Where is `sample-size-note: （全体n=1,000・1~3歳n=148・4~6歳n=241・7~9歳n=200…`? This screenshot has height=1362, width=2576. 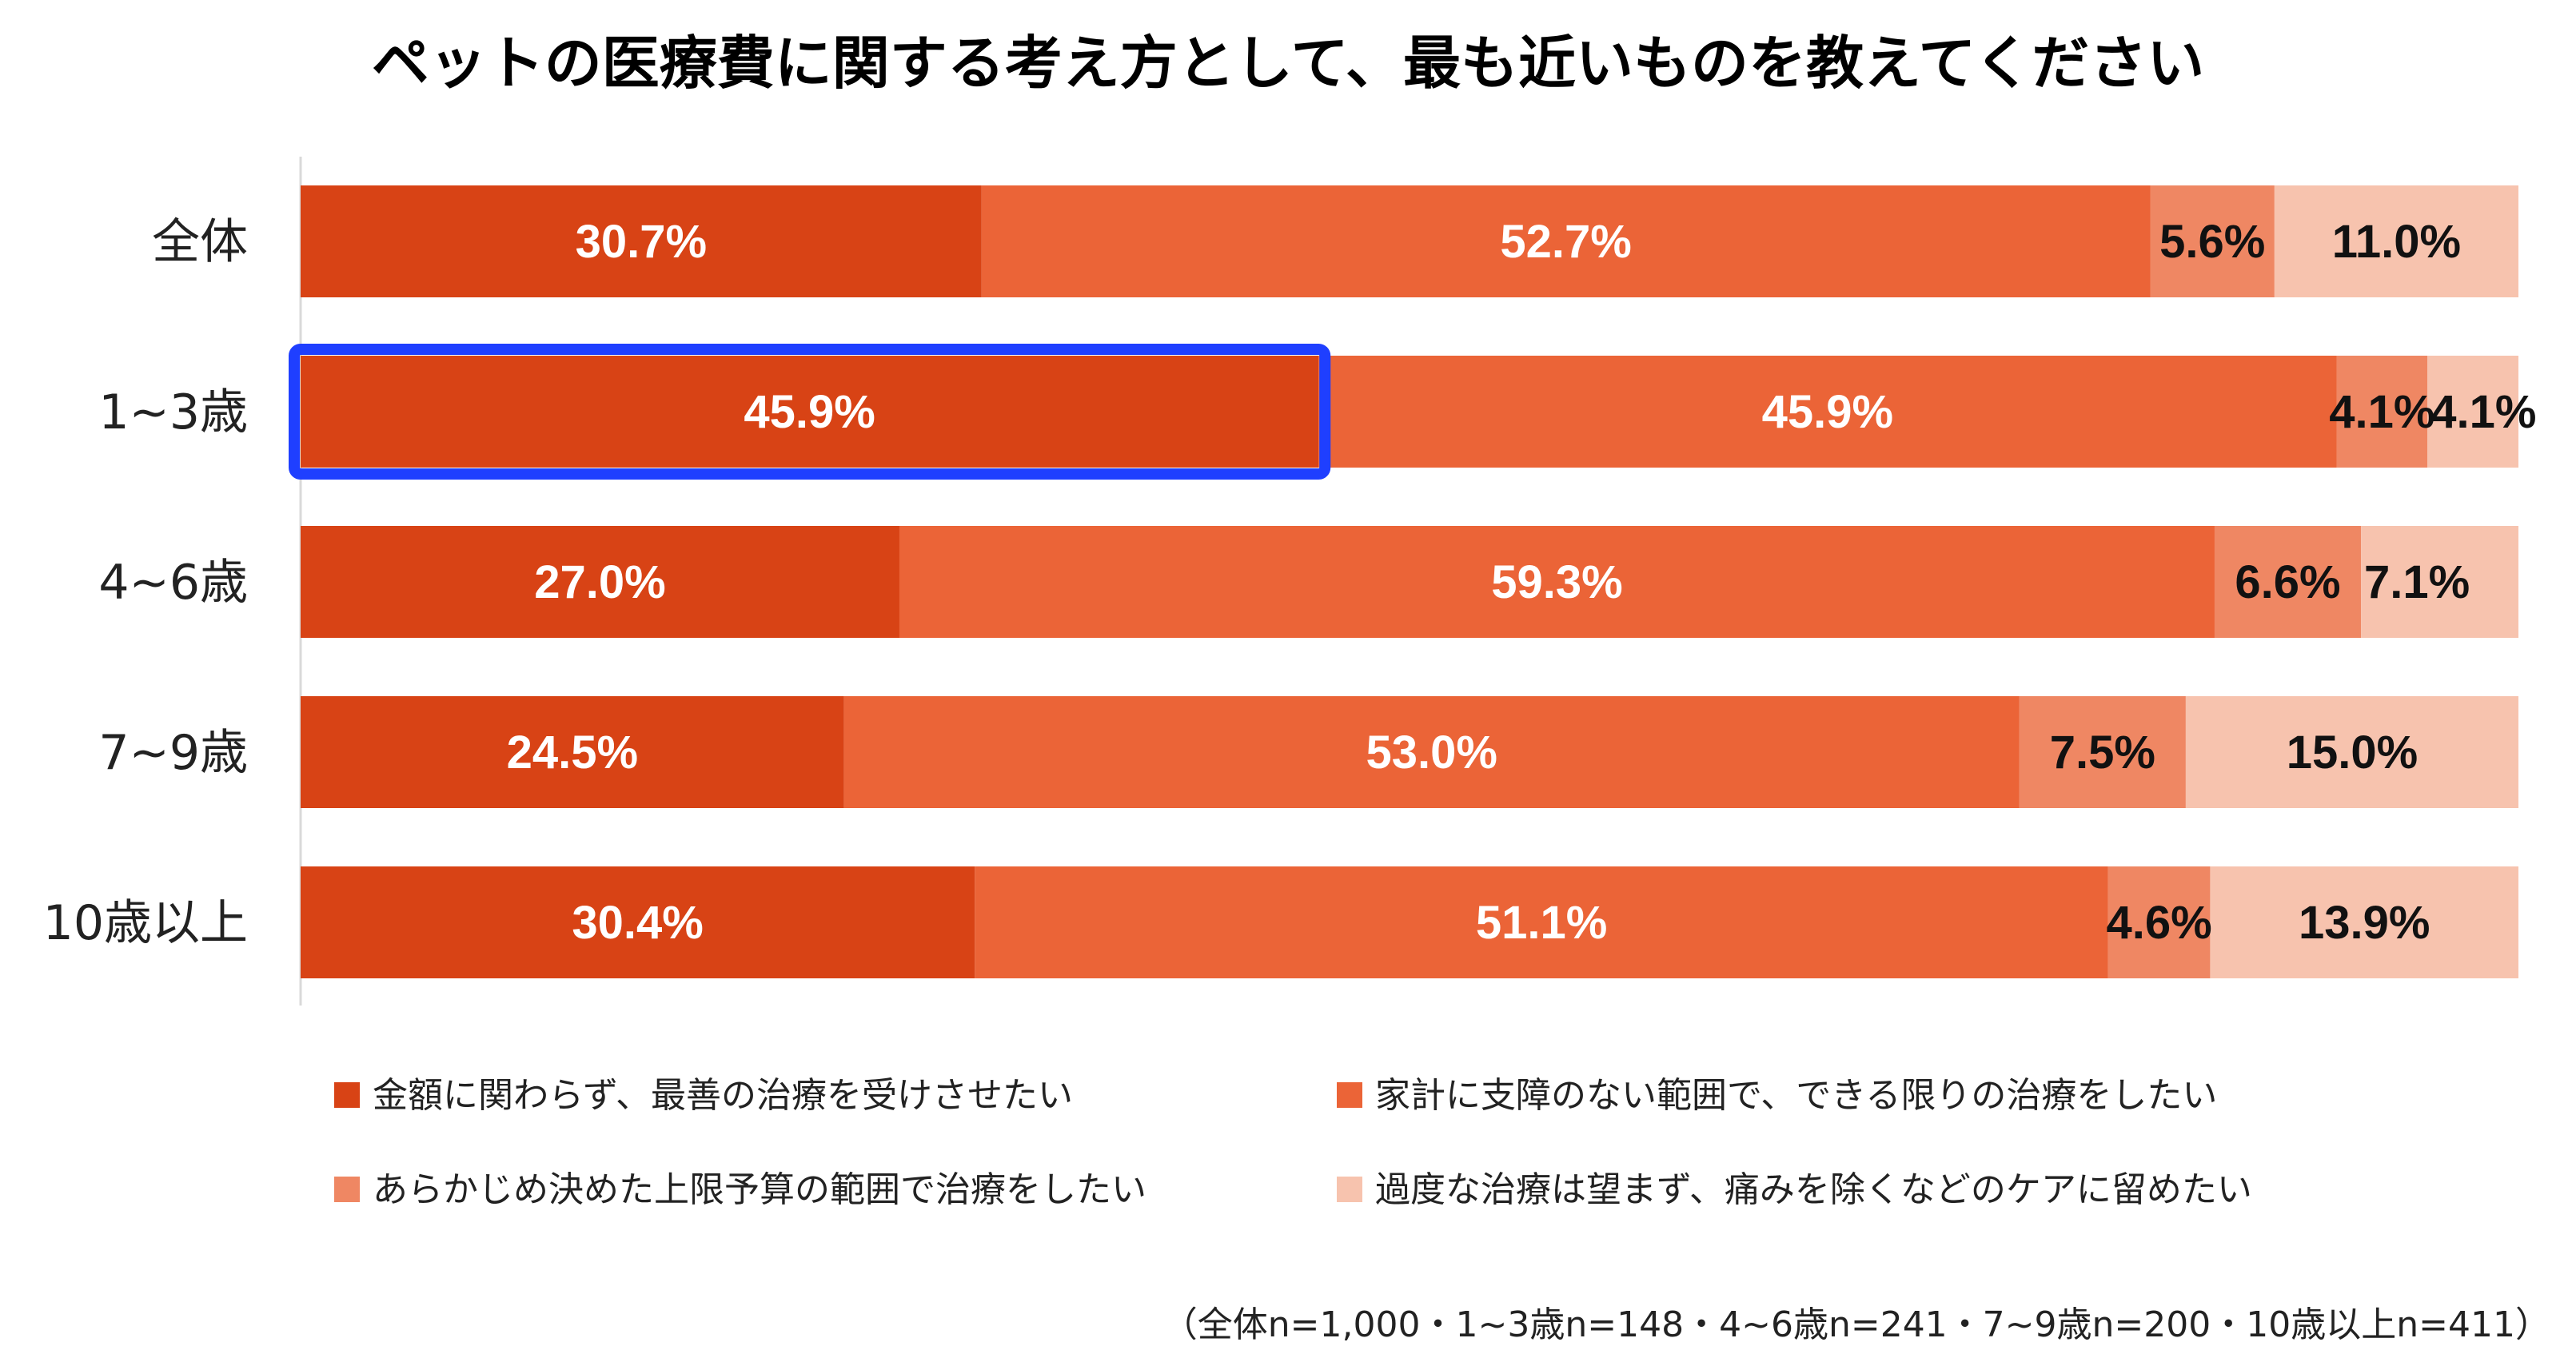
sample-size-note: （全体n=1,000・1~3歳n=148・4~6歳n=241・7~9歳n=200… is located at coordinates (1856, 1324).